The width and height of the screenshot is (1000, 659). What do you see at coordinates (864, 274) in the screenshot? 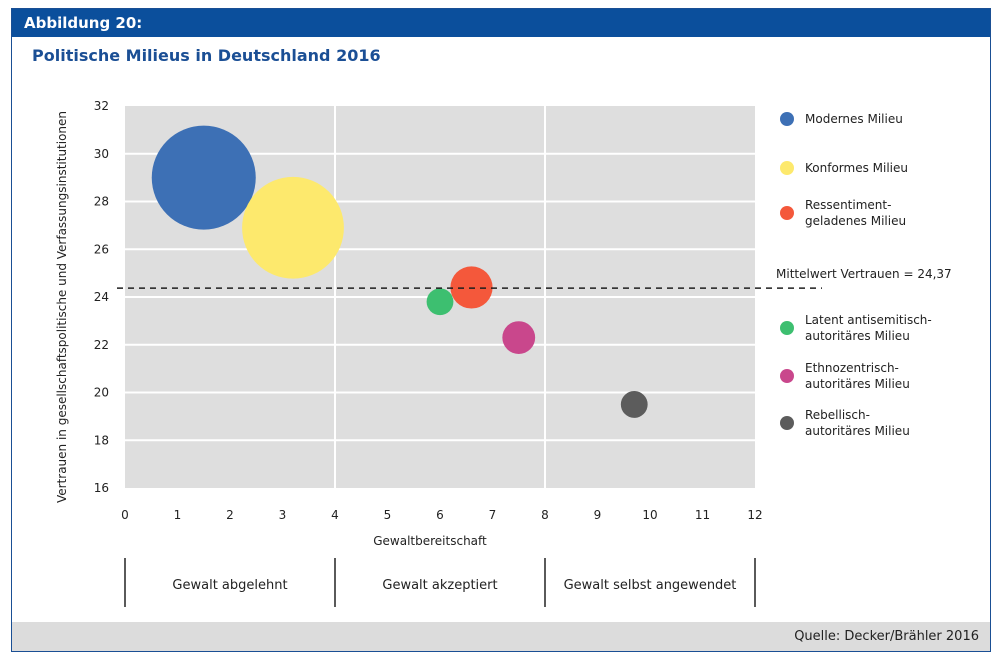
I see `mean-line-label: Mittelwert Vertrauen = 24,37` at bounding box center [864, 274].